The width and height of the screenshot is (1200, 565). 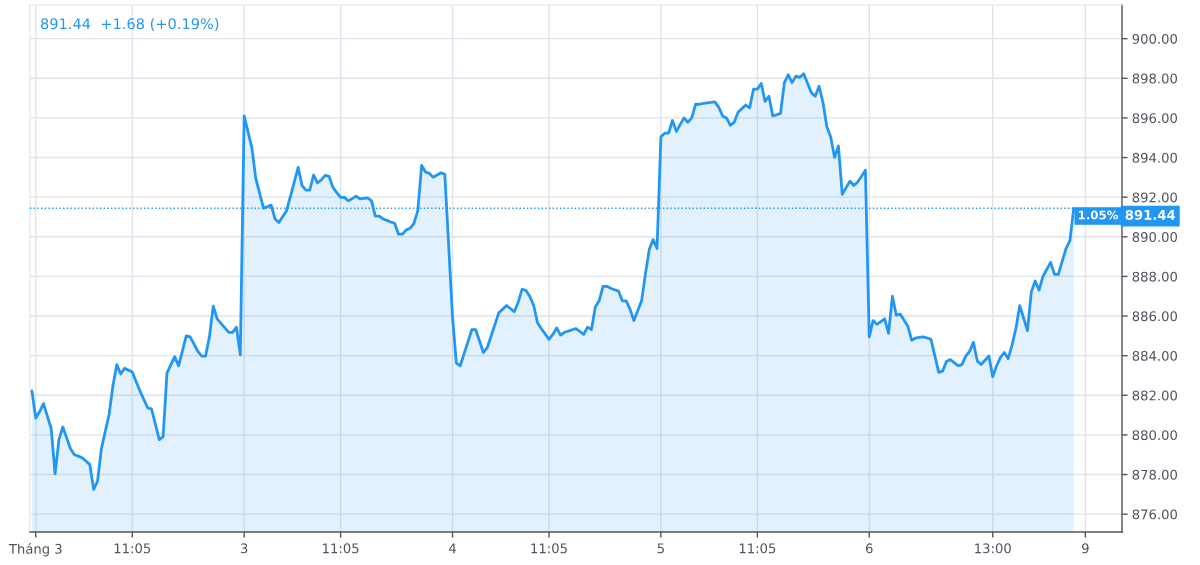 I want to click on y-tick-label: 880.00, so click(x=1155, y=435).